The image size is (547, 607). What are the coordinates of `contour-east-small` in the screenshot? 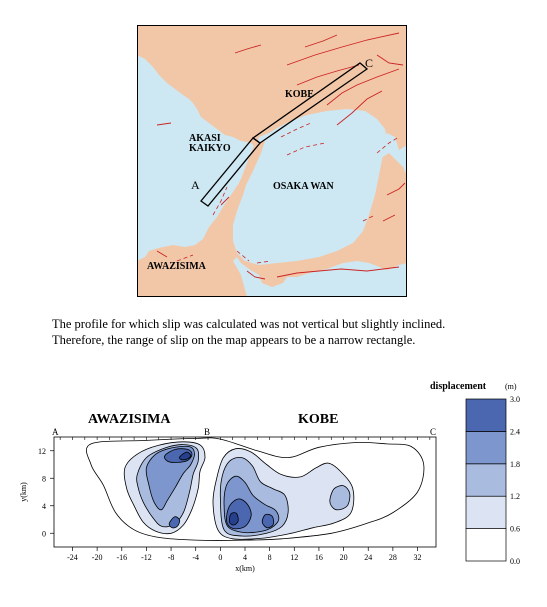 It's located at (340, 498).